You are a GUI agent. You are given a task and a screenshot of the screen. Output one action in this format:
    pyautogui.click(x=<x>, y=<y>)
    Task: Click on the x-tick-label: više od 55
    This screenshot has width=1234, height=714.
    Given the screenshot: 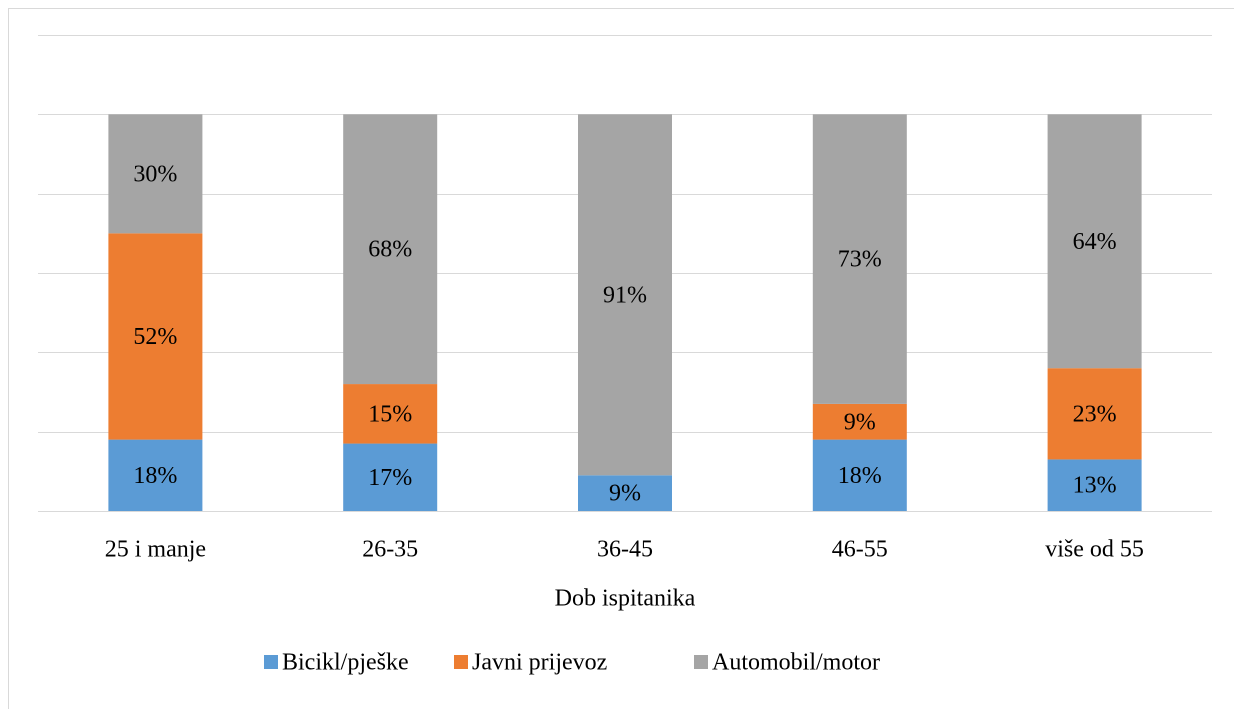 What is the action you would take?
    pyautogui.click(x=1094, y=550)
    